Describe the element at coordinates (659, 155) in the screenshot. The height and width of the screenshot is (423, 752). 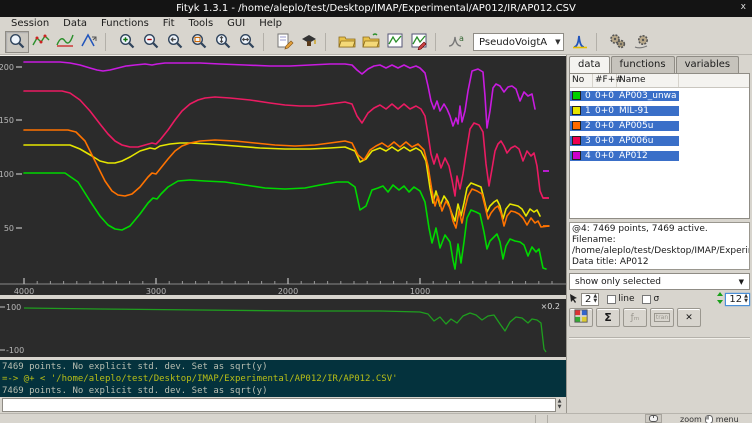
I see `dataset-row: 4 0+0 AP012` at that location.